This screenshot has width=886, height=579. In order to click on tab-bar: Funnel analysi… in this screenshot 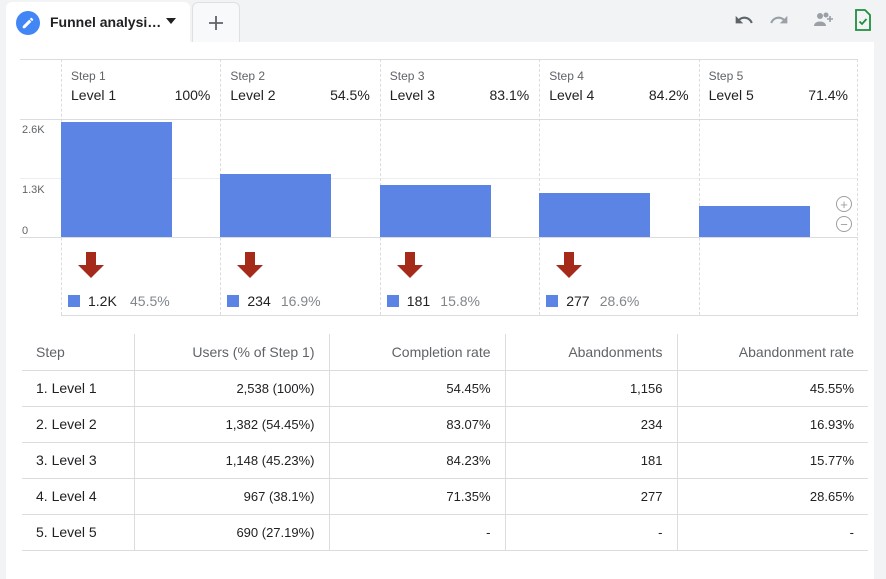, I will do `click(443, 22)`.